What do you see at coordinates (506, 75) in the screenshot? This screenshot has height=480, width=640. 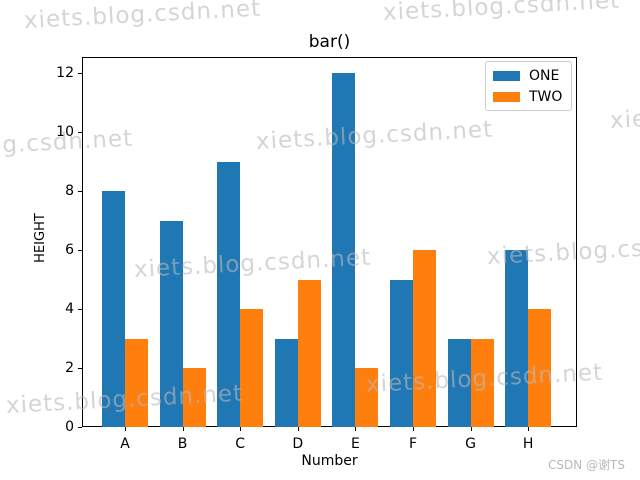 I see `legend-swatch-one` at bounding box center [506, 75].